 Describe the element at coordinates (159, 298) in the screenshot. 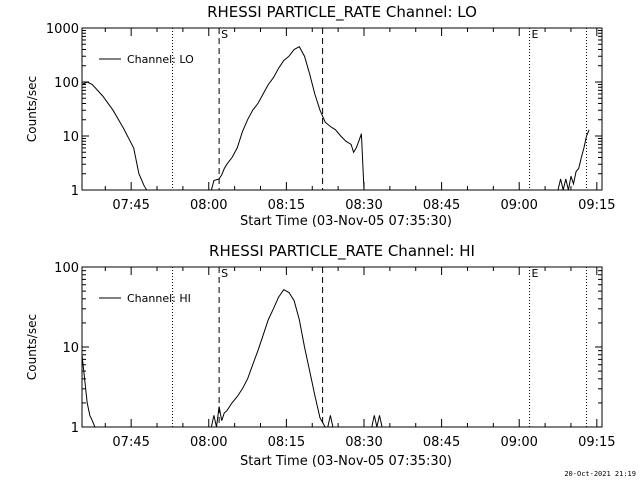

I see `legend-label: Channel: HI` at that location.